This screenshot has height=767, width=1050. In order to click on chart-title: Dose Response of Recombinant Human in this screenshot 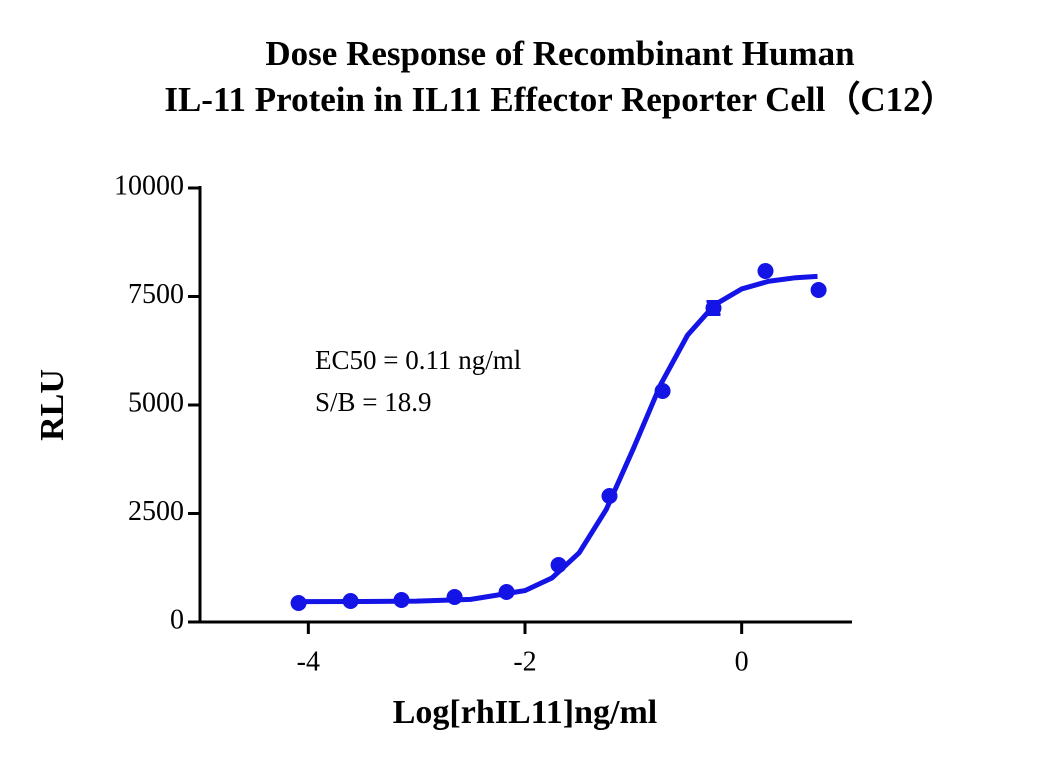, I will do `click(559, 53)`.